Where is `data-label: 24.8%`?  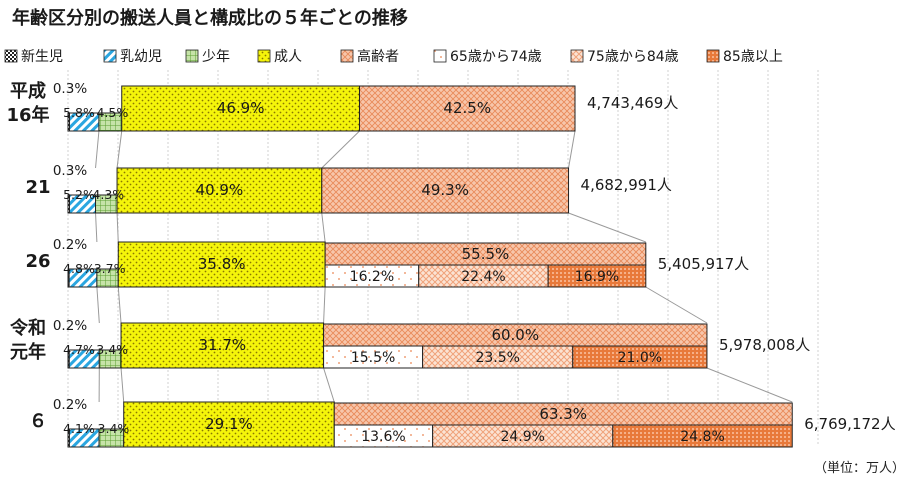
data-label: 24.8% is located at coordinates (702, 437).